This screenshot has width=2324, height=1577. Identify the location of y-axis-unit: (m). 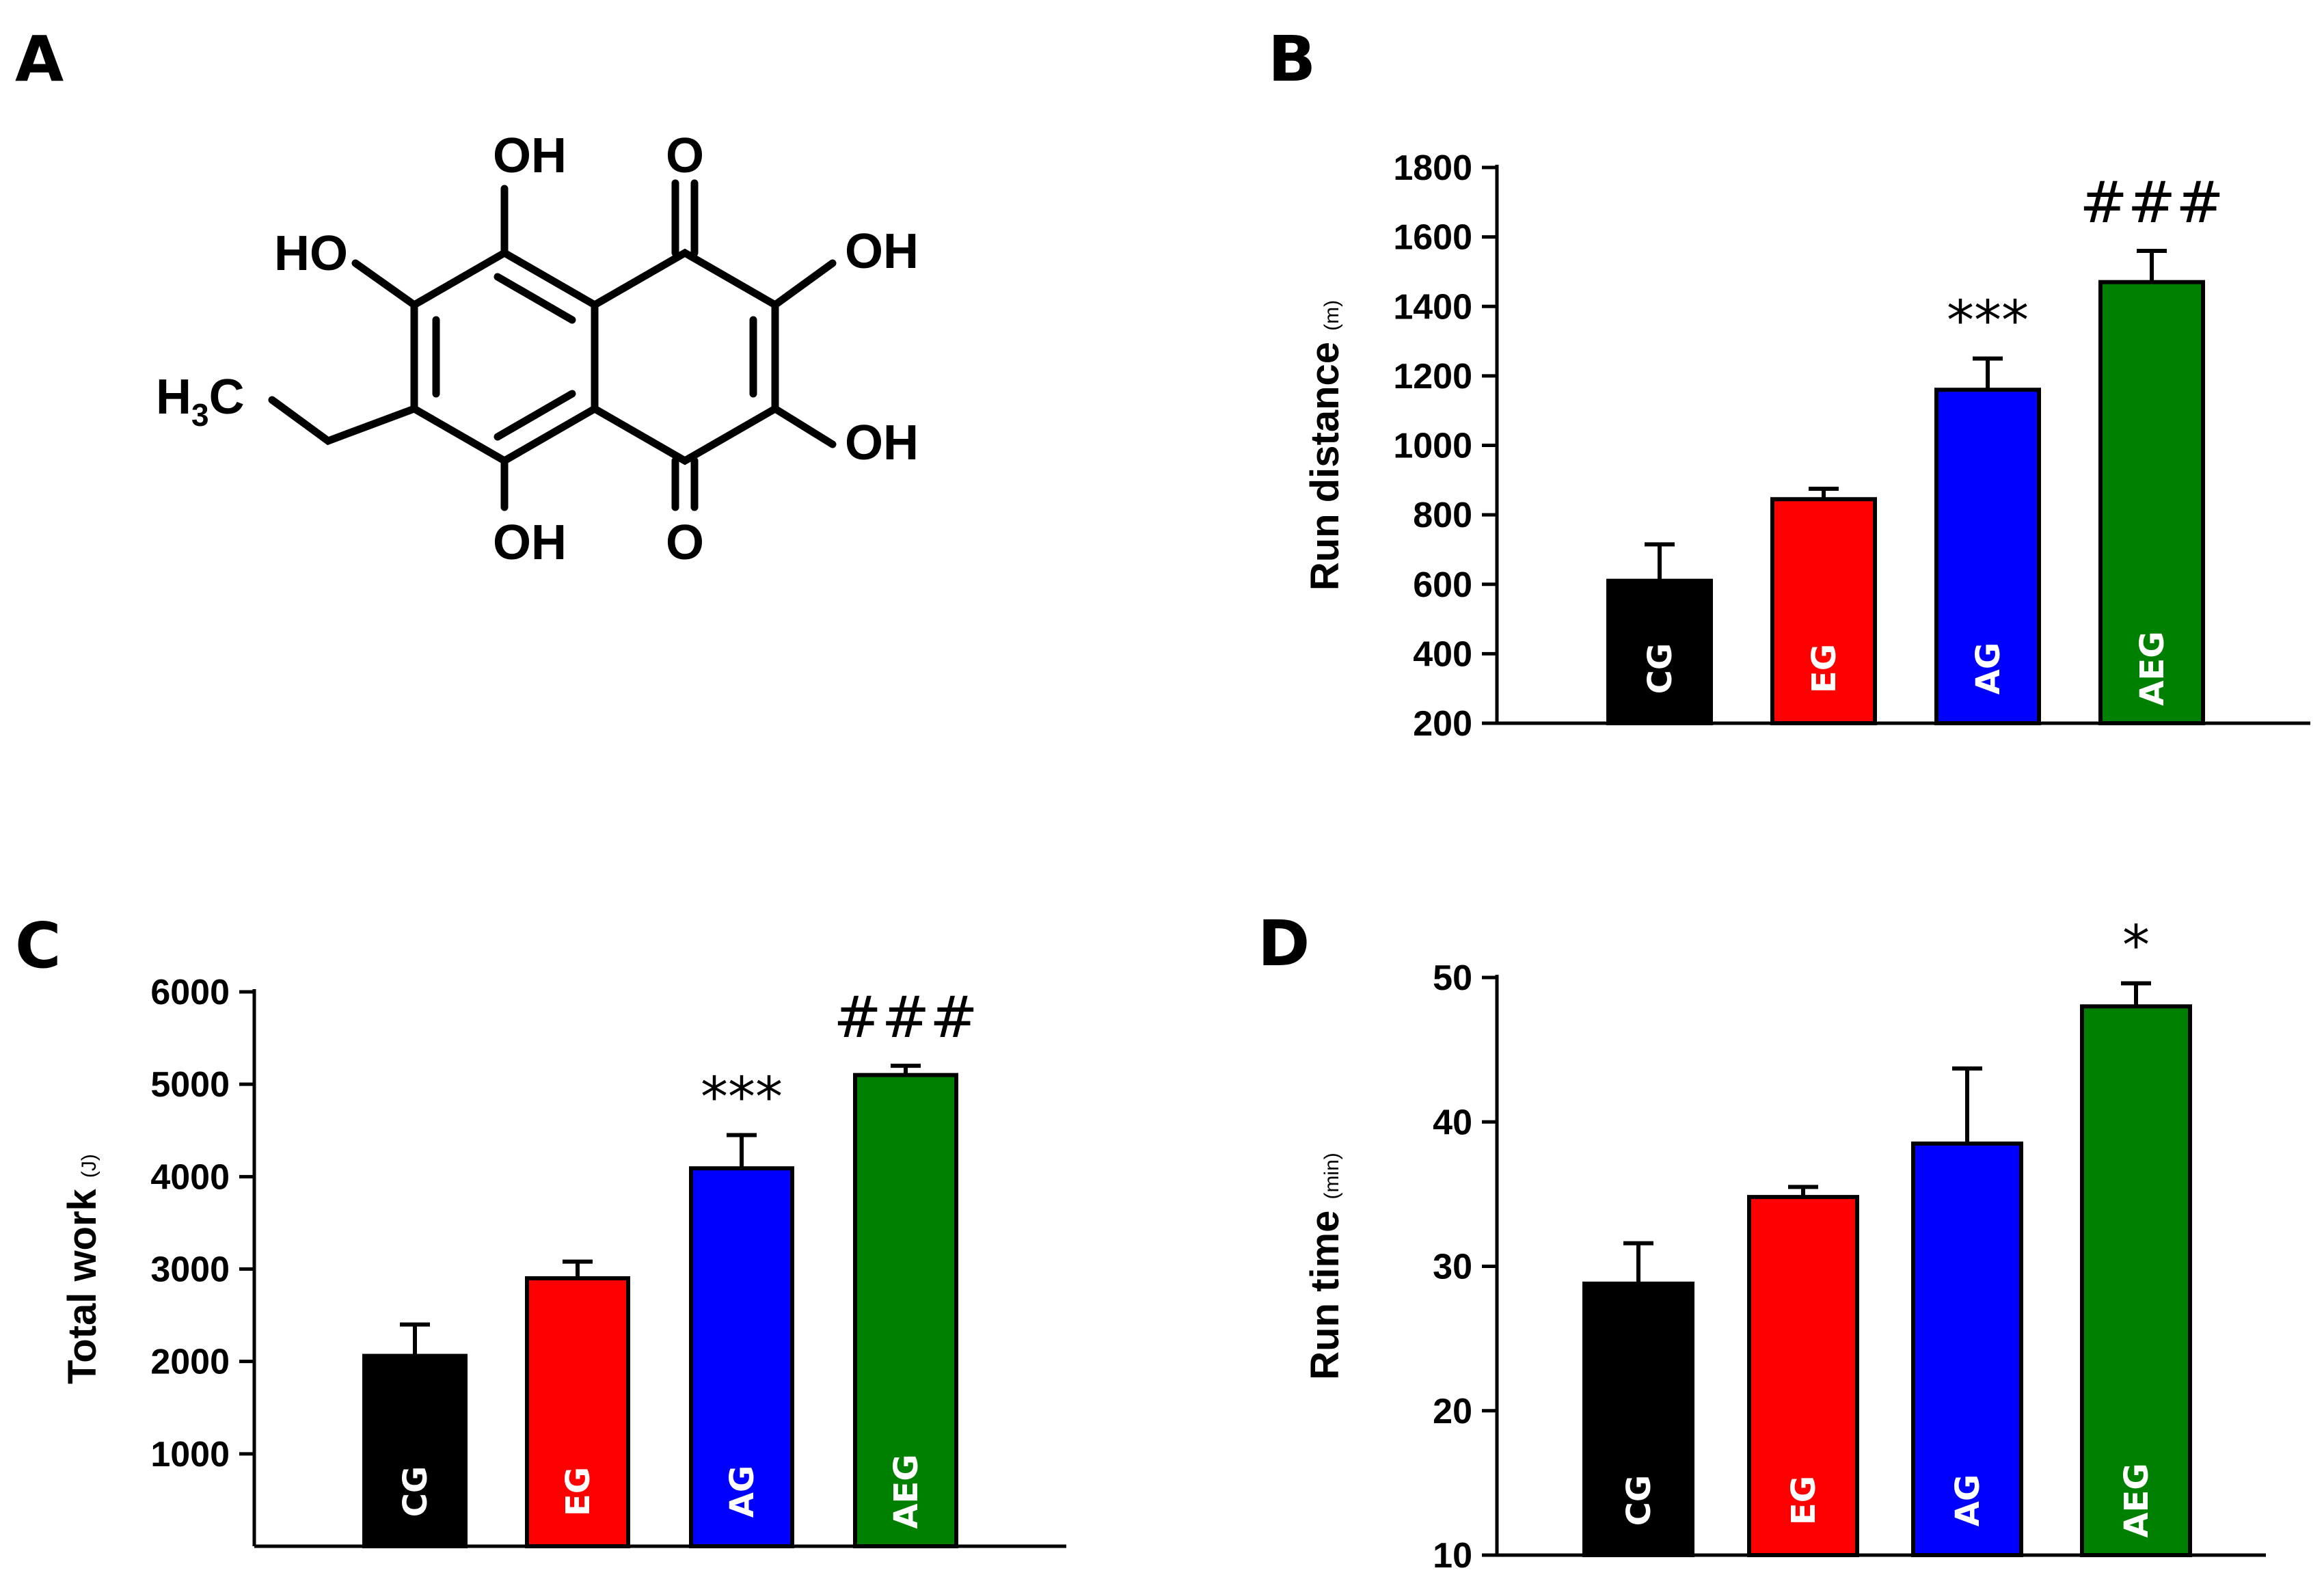
(1332, 316).